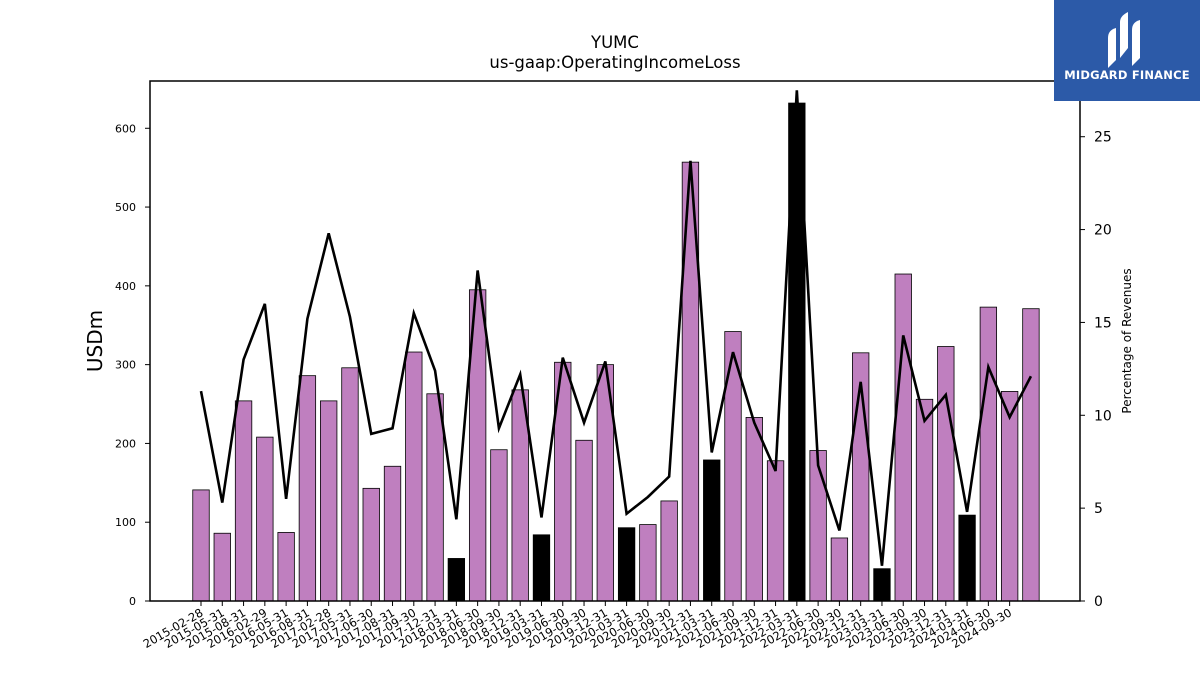 Image resolution: width=1200 pixels, height=675 pixels. Describe the element at coordinates (1103, 138) in the screenshot. I see `y2-tick-label-25: 25` at that location.